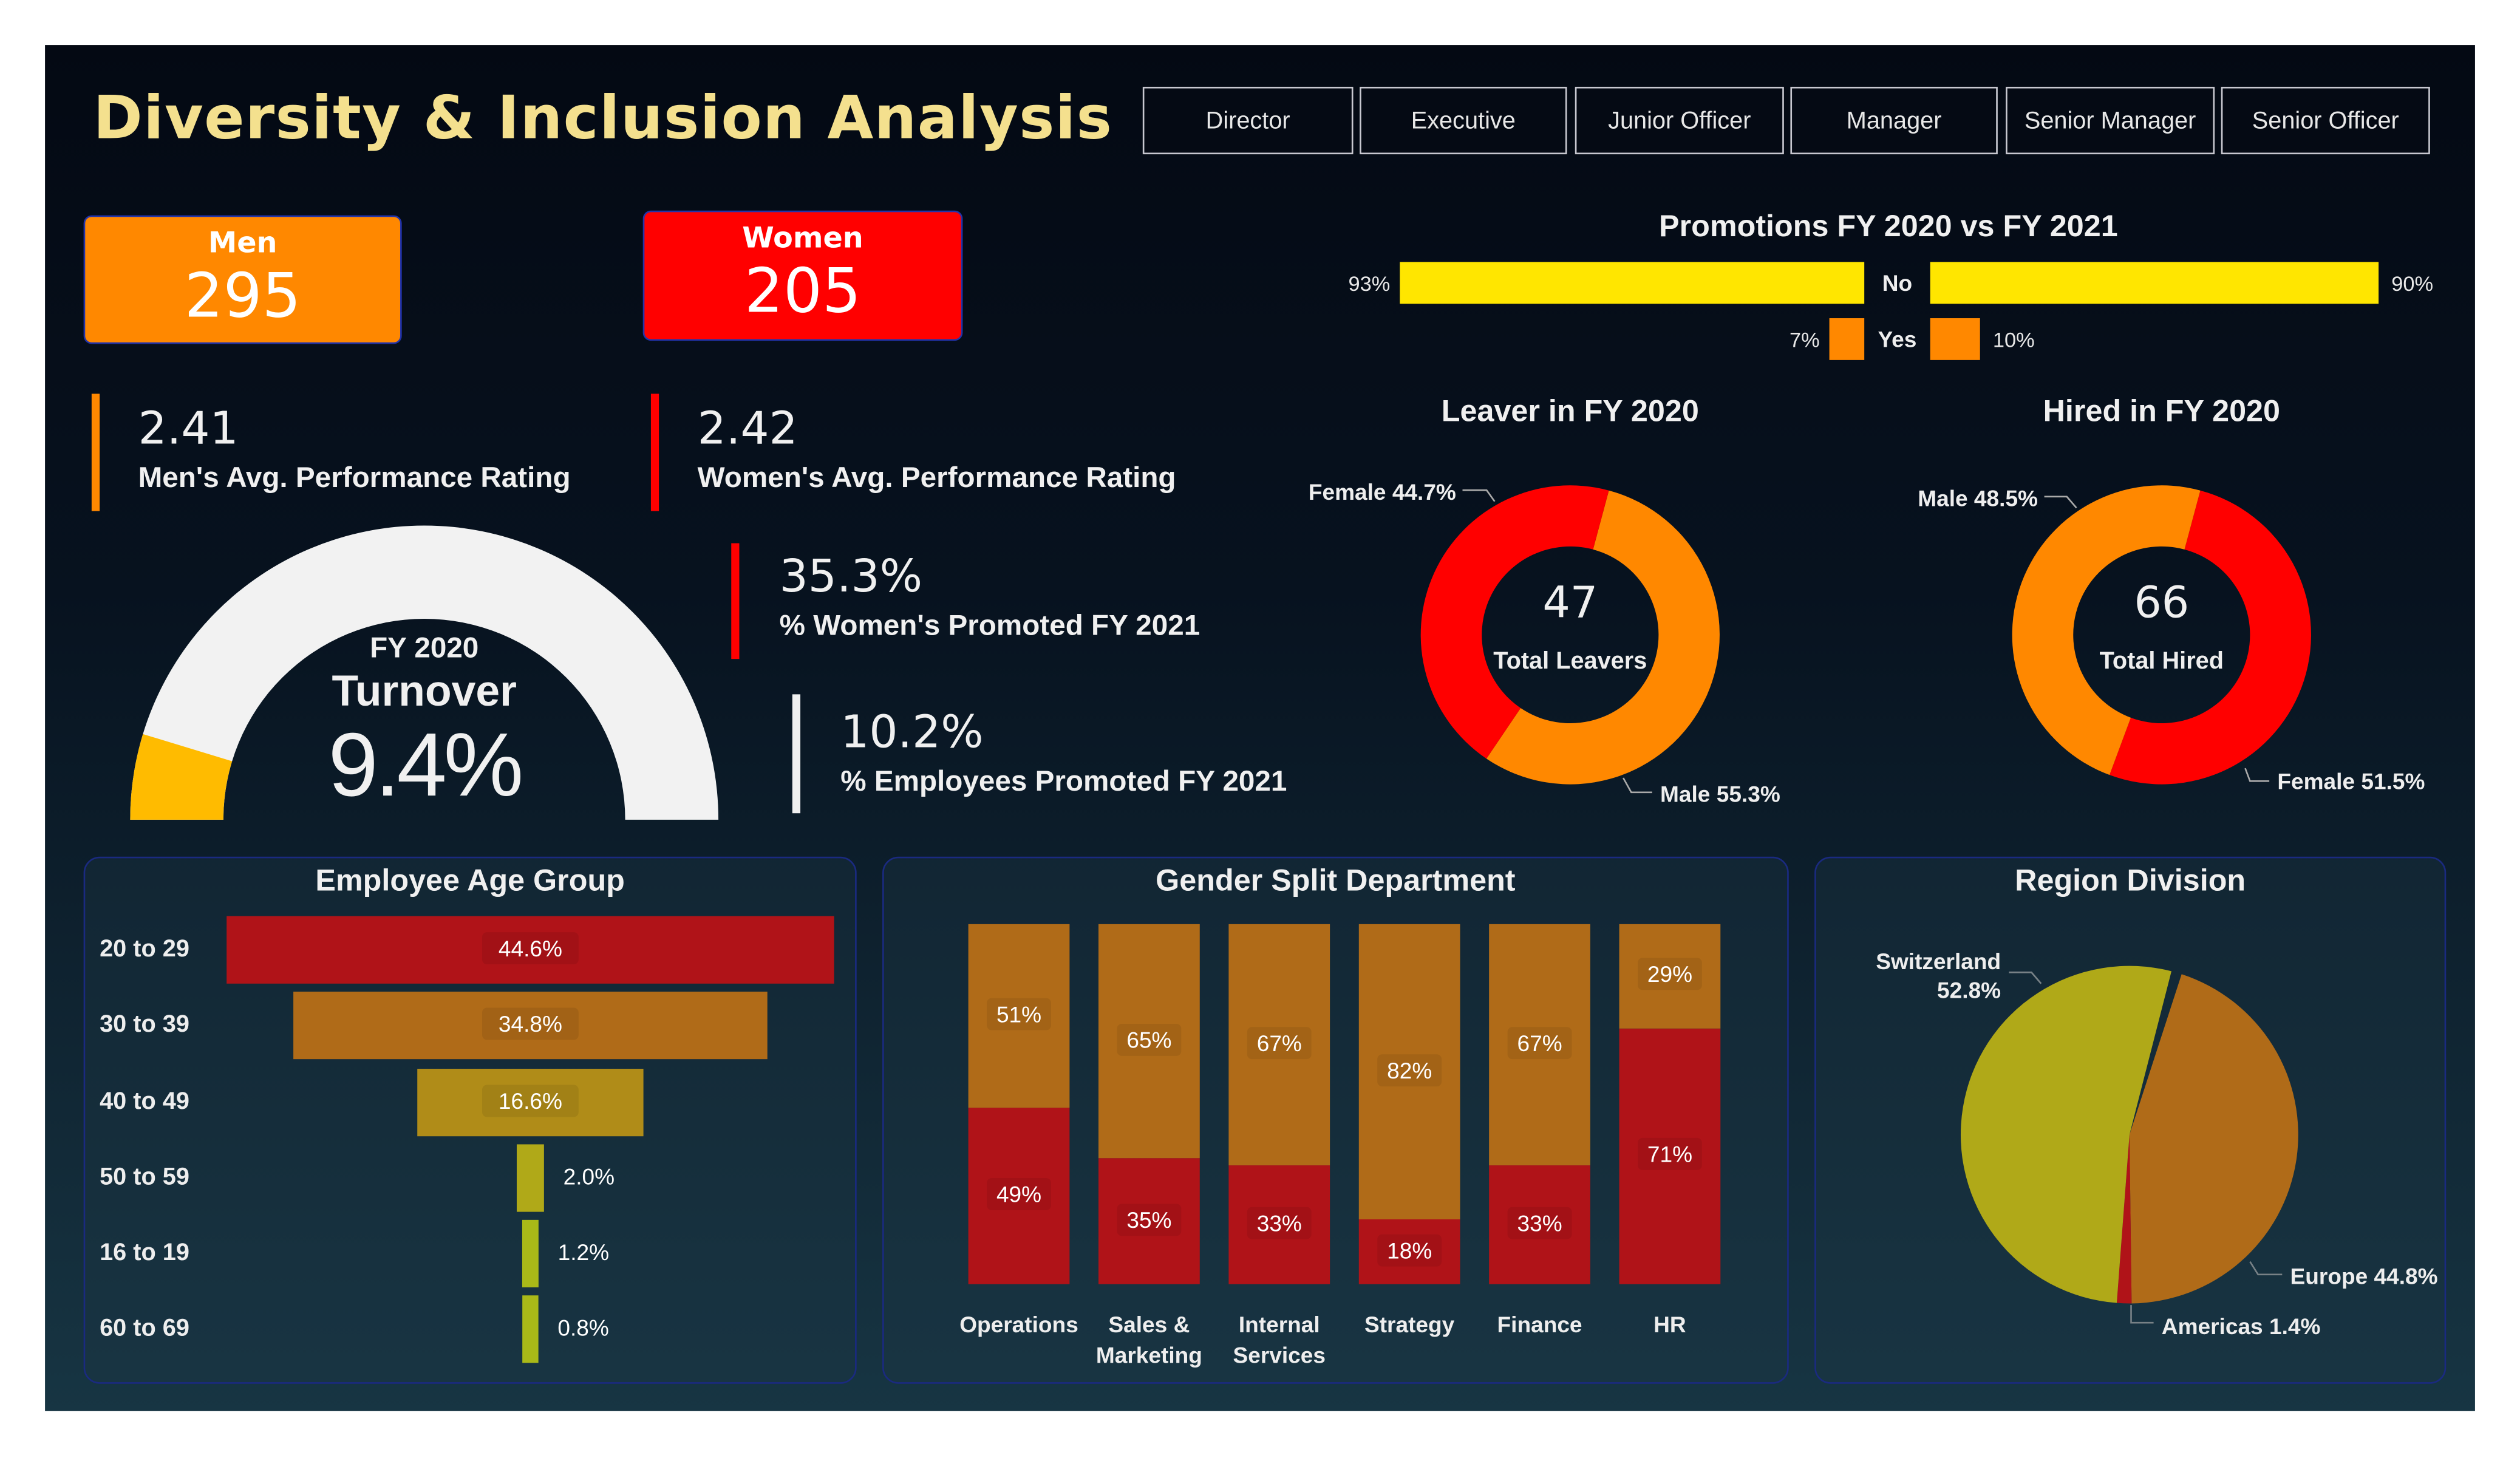  Describe the element at coordinates (1679, 120) in the screenshot. I see `filter-button-junior-officer: Junior Officer` at that location.